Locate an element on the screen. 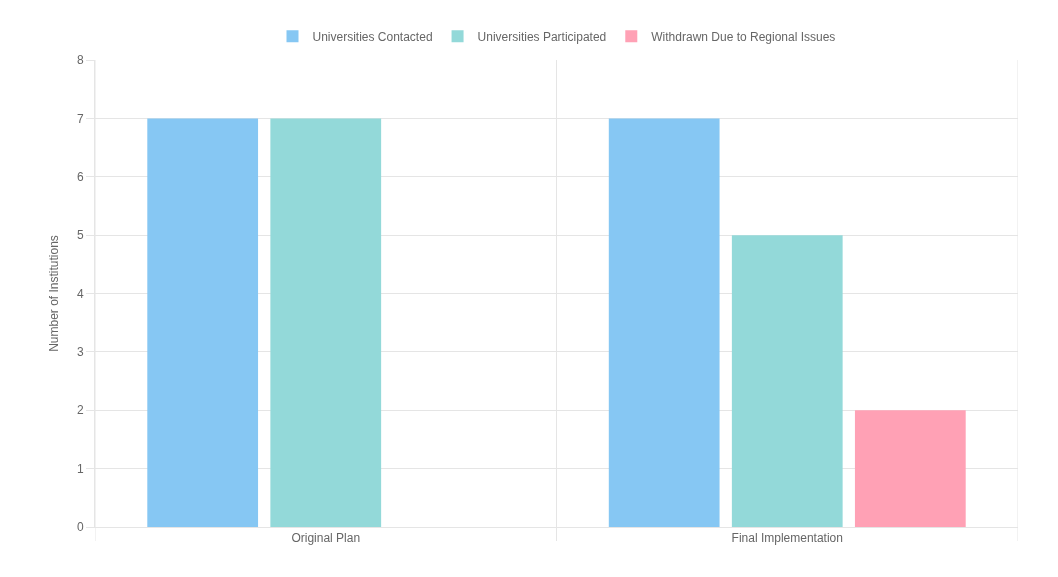 This screenshot has width=1058, height=577. legend-label: Withdrawn Due to Regional Issues is located at coordinates (743, 36).